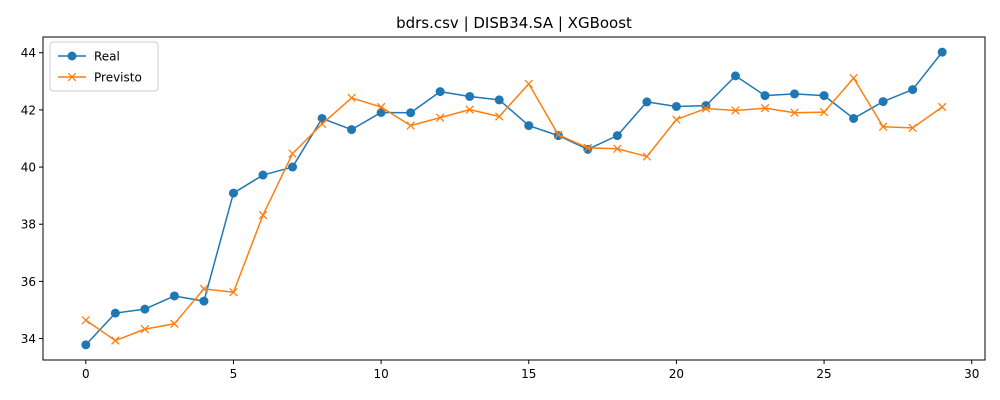 Image resolution: width=1000 pixels, height=400 pixels. I want to click on legend: Real Previsto, so click(104, 66).